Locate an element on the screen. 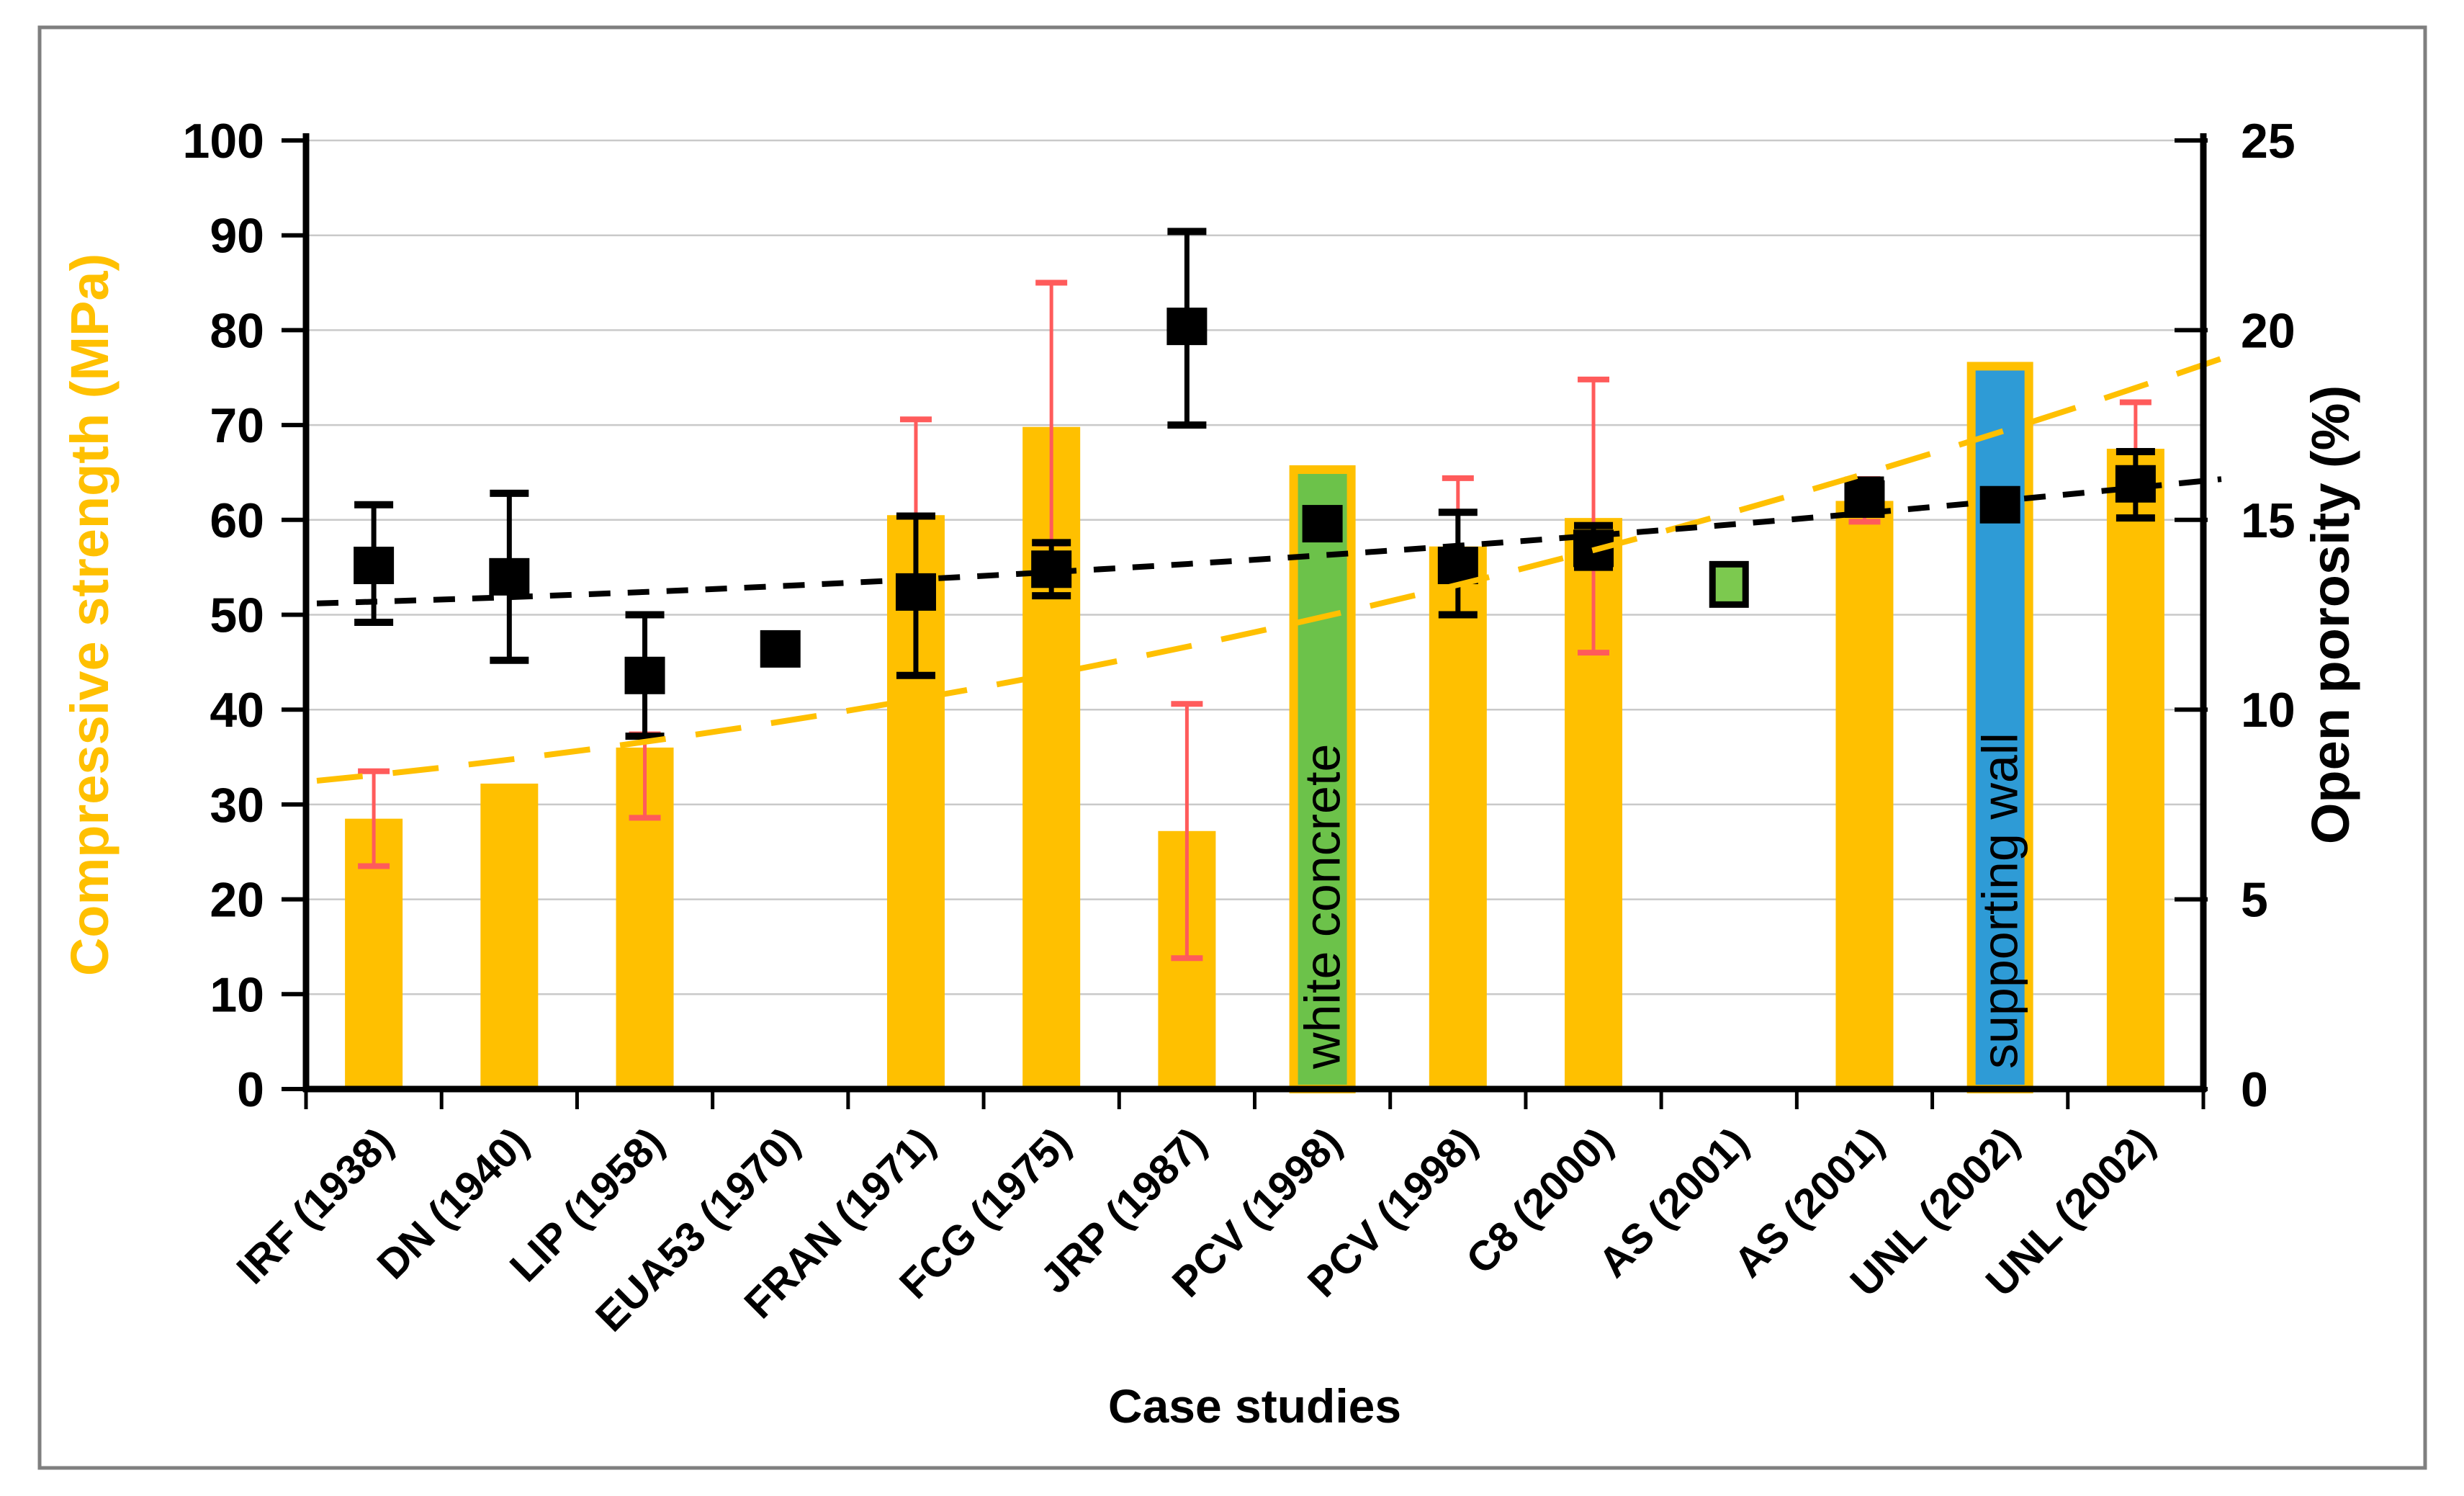  left-axis-tick-label: 70 is located at coordinates (237, 426).